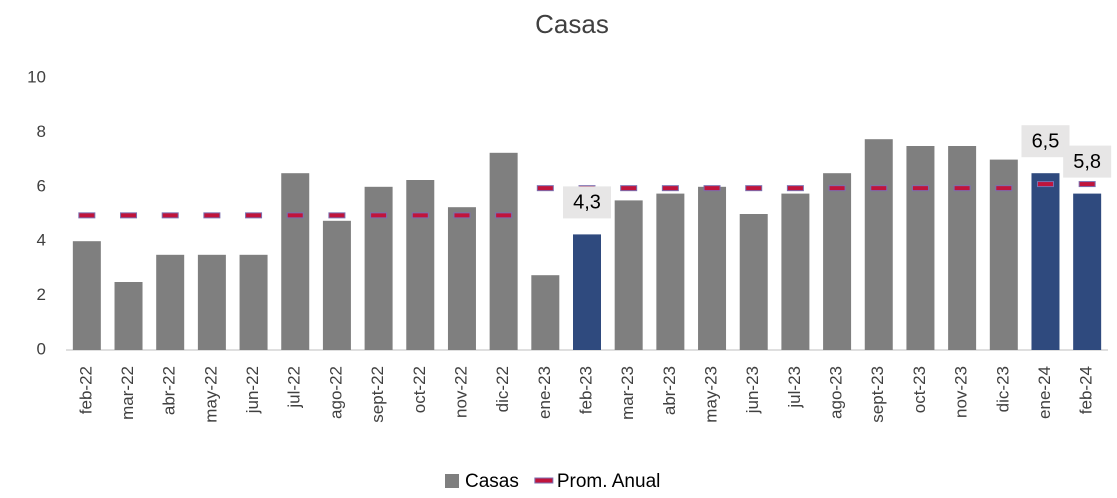 This screenshot has height=498, width=1117. Describe the element at coordinates (544, 392) in the screenshot. I see `x-tick-label: ene-23` at that location.